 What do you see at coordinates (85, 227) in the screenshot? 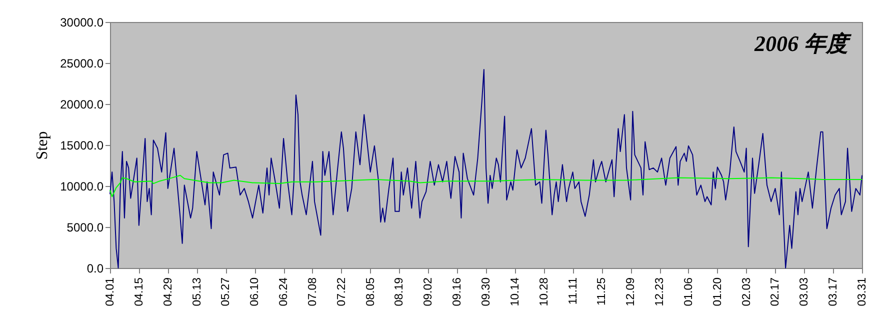
I see `y-tick-label: 5000.0` at bounding box center [85, 227].